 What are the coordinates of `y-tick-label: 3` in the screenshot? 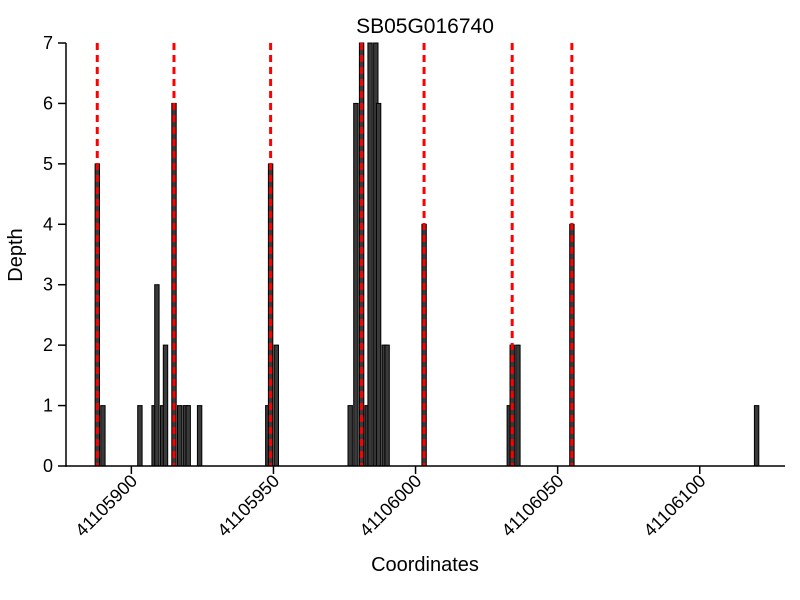 It's located at (48, 285).